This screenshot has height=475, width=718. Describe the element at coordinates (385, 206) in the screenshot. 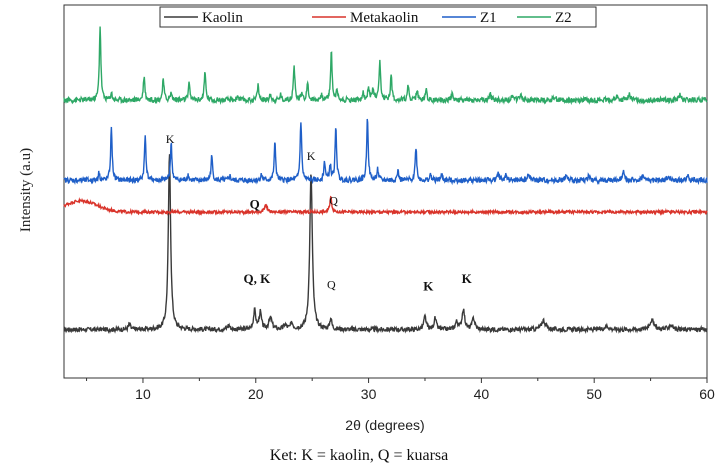

I see `series-line-metakaolin` at that location.